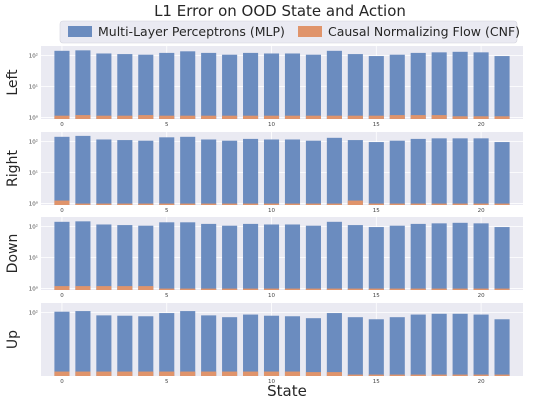 This screenshot has height=403, width=550. I want to click on y-tick-label: 10², so click(33, 55).